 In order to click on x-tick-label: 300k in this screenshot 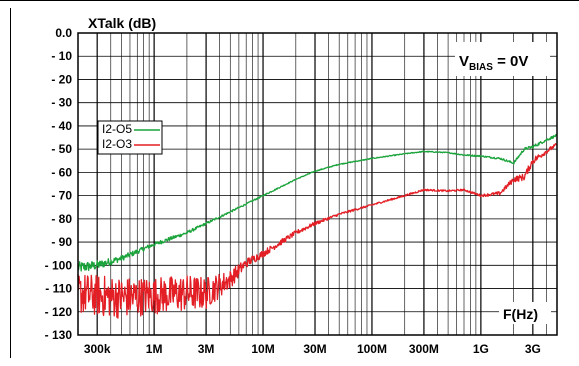, I will do `click(97, 349)`.